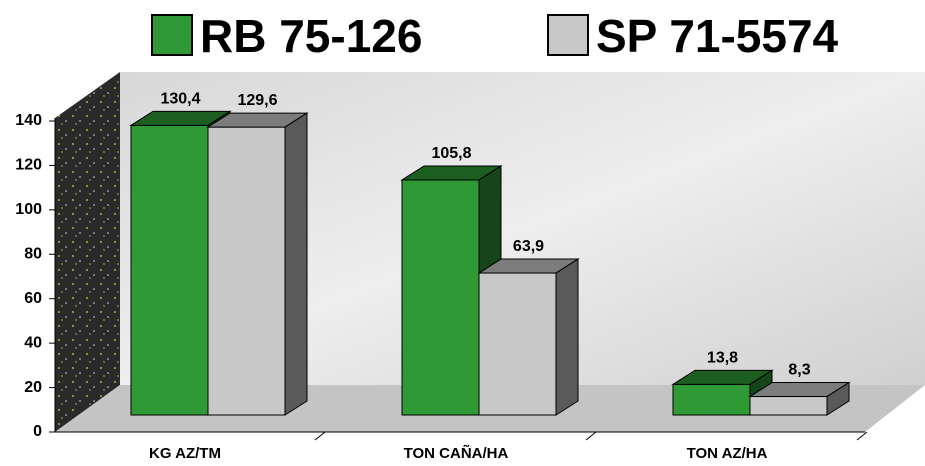 Image resolution: width=925 pixels, height=466 pixels. Describe the element at coordinates (528, 246) in the screenshot. I see `value-label: 63,9` at that location.